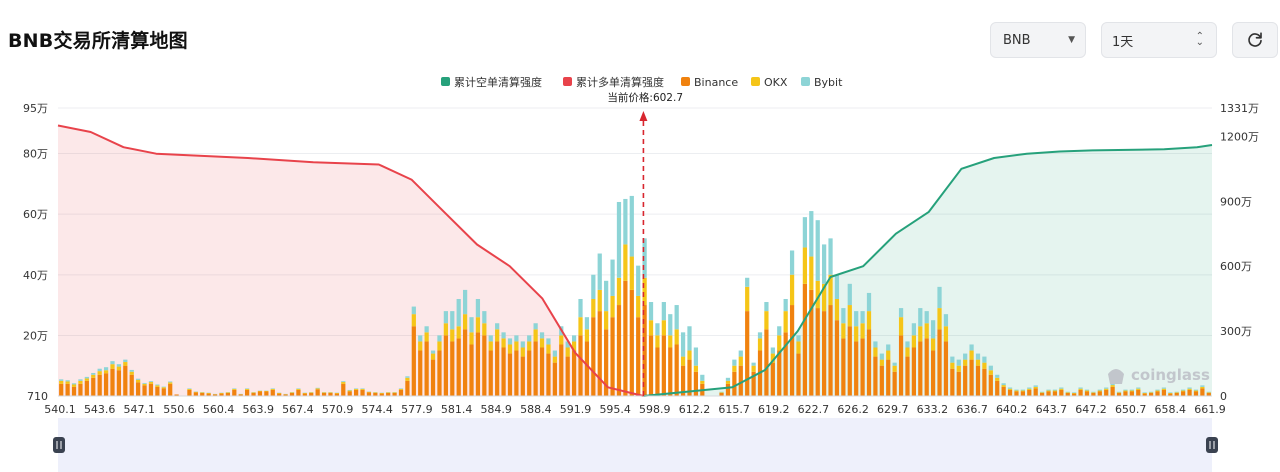  I want to click on symbol-select: BNB ▼, so click(1038, 40).